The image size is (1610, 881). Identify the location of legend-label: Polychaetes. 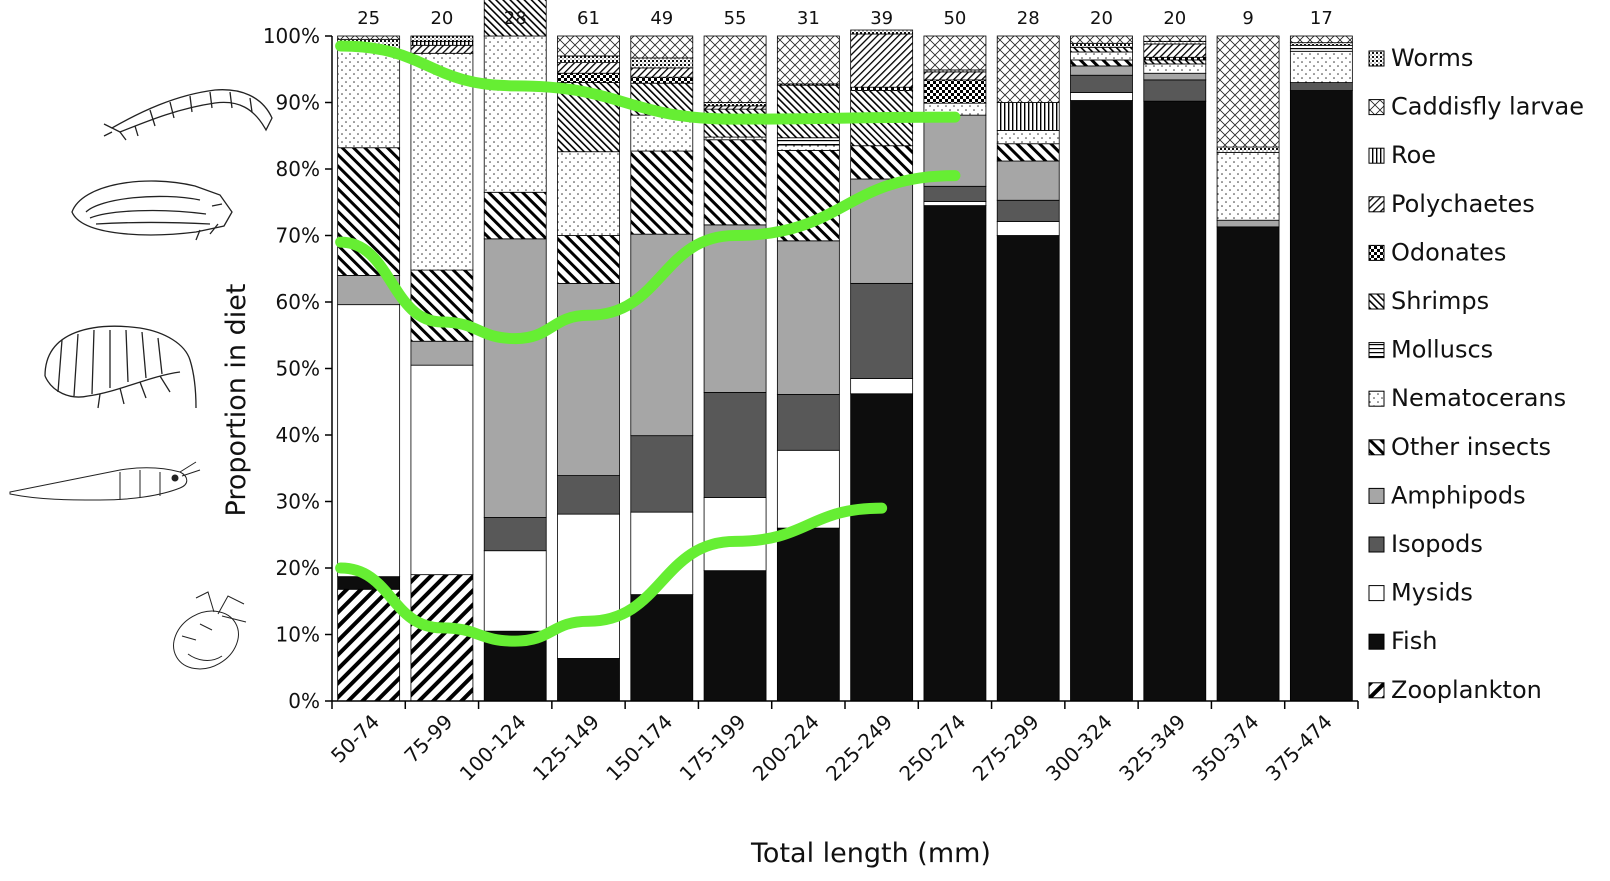
(1463, 204).